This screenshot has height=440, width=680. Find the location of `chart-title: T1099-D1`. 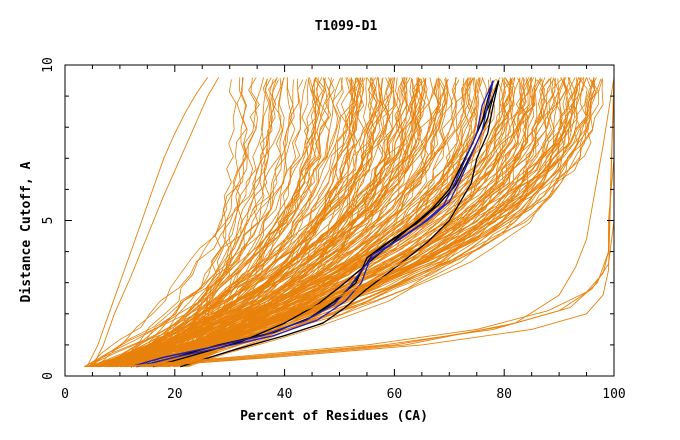

chart-title: T1099-D1 is located at coordinates (346, 26).